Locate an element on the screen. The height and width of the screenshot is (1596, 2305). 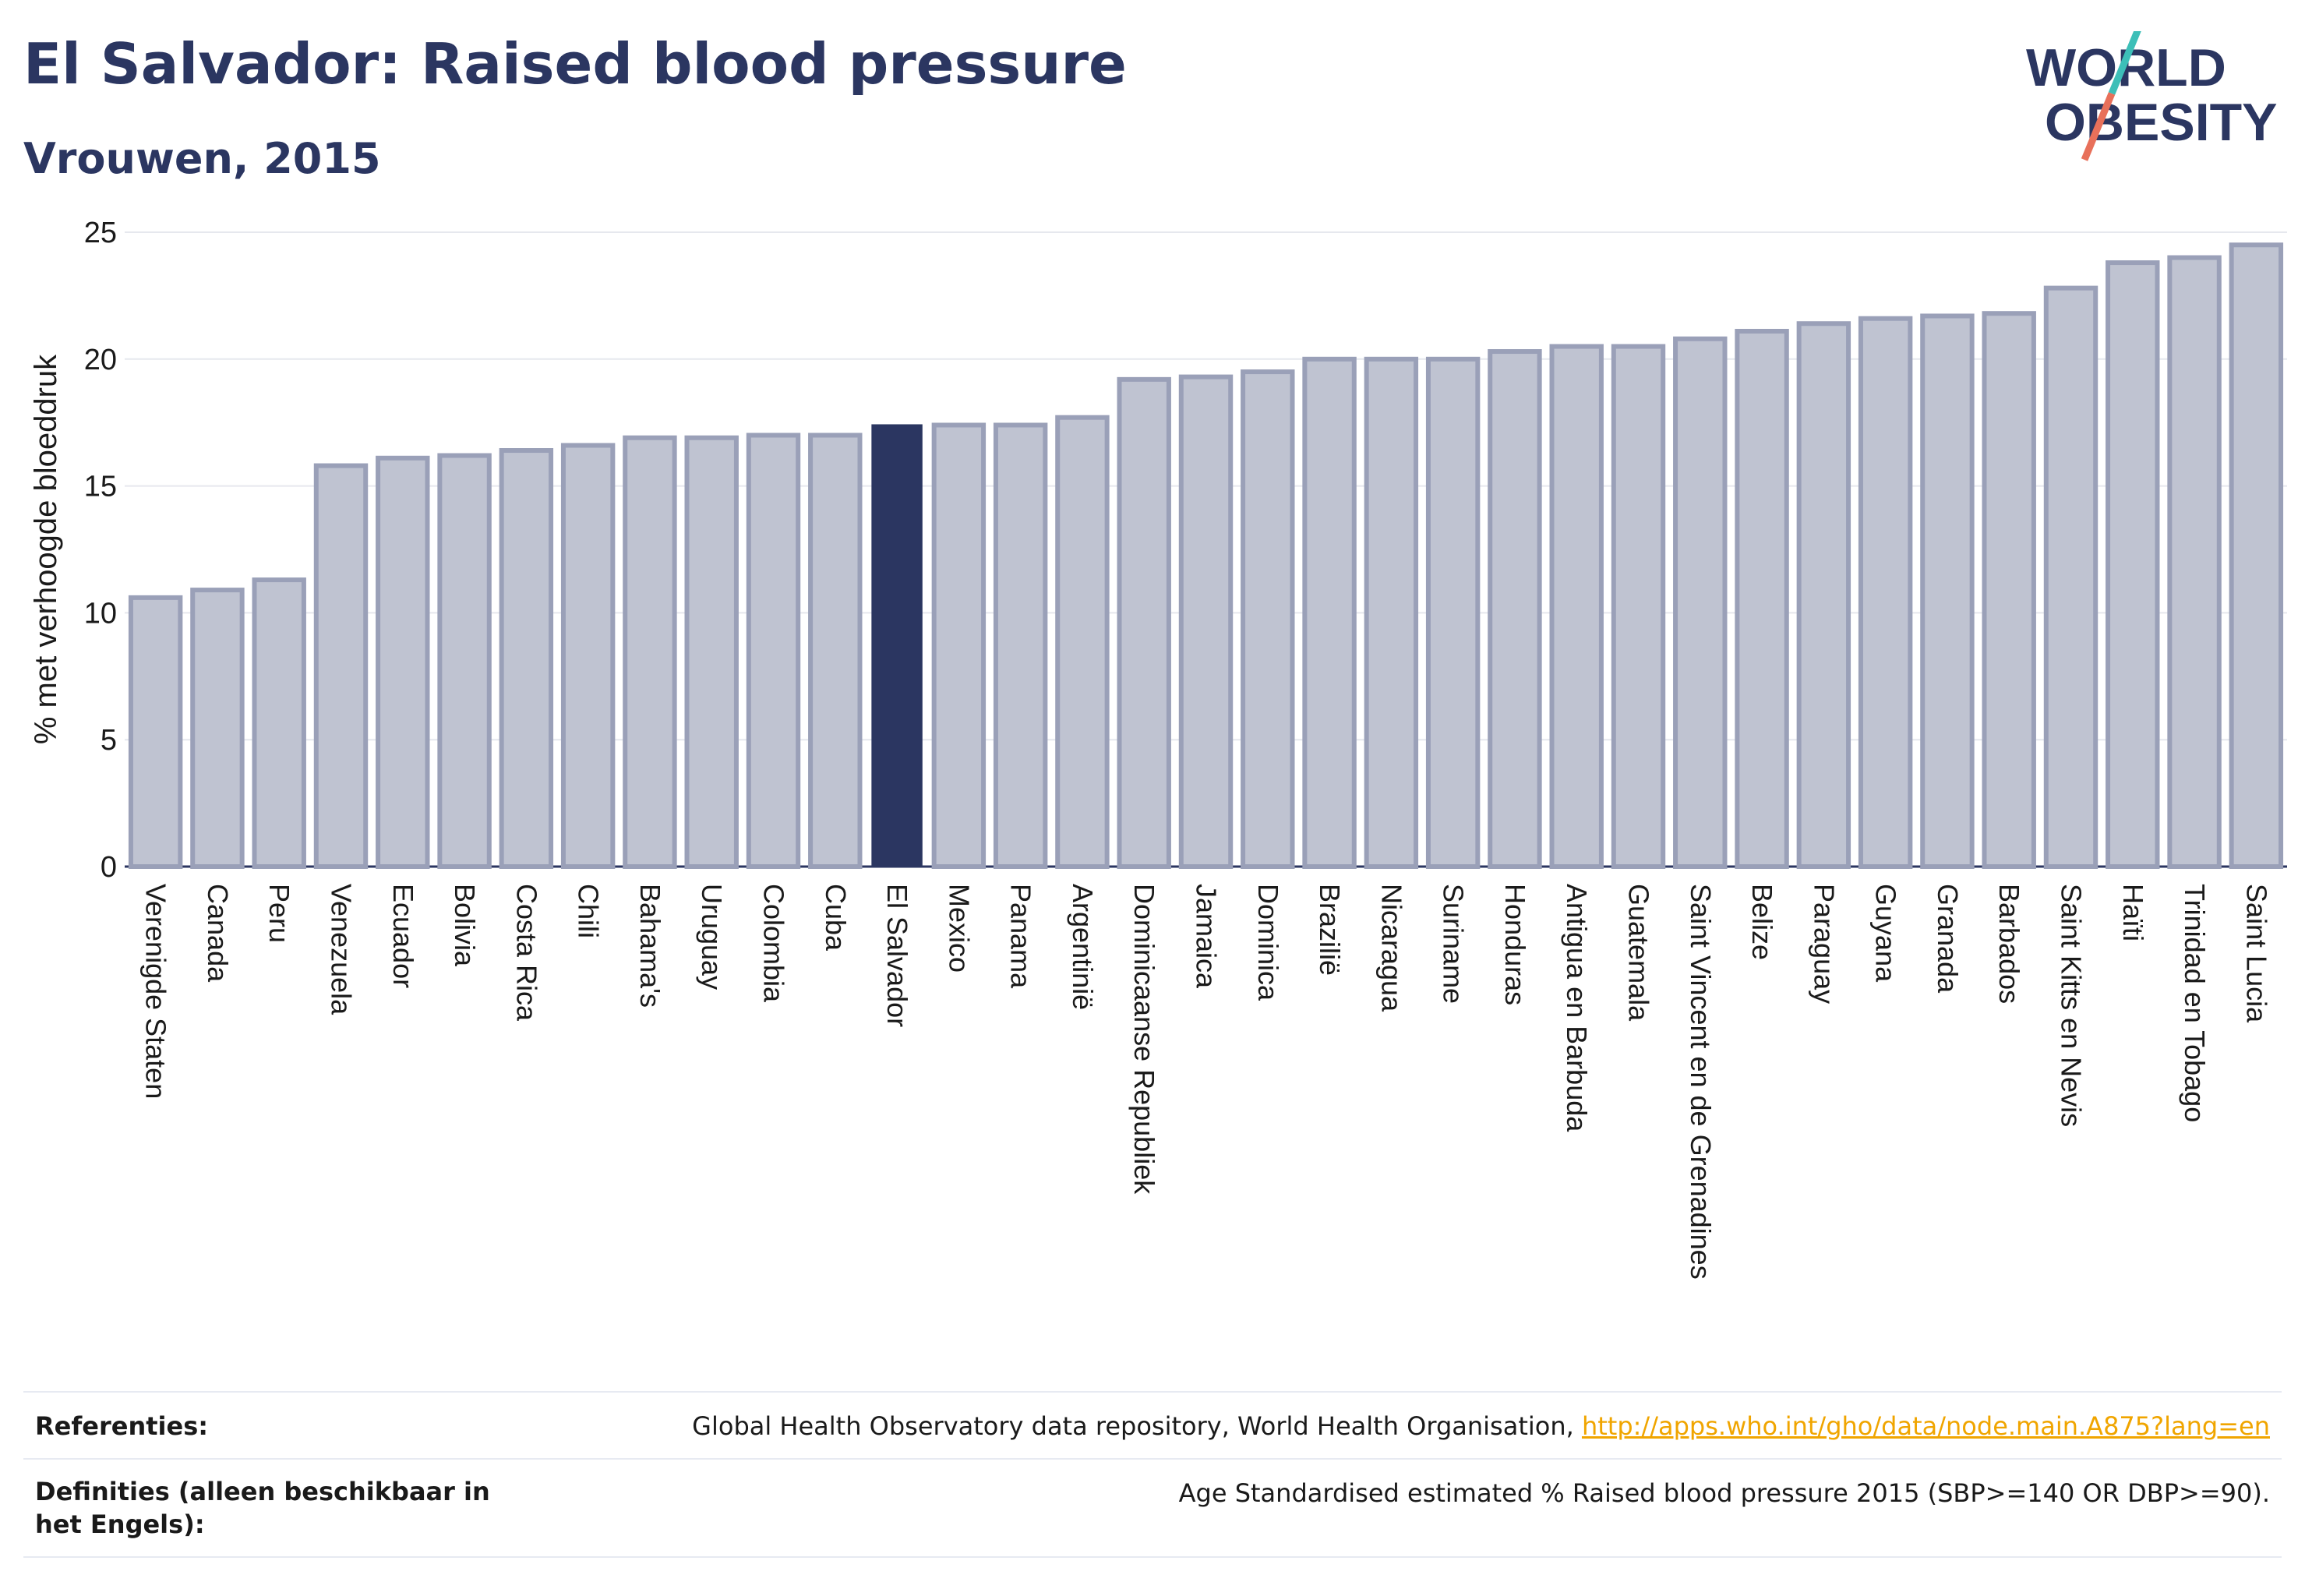
y-tick-label: 10 is located at coordinates (101, 613).